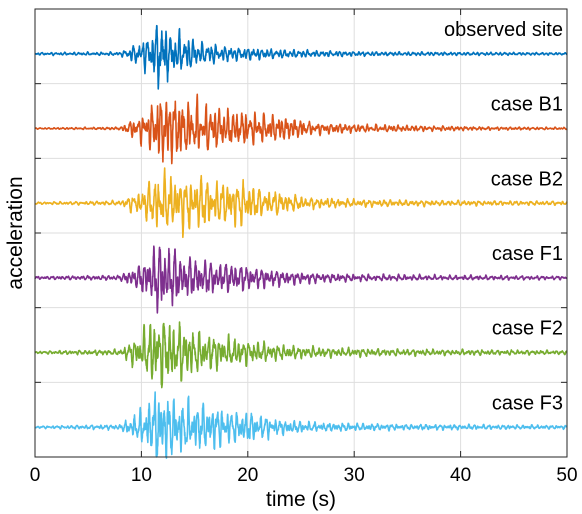  Describe the element at coordinates (503, 30) in the screenshot. I see `series-label: observed site` at that location.